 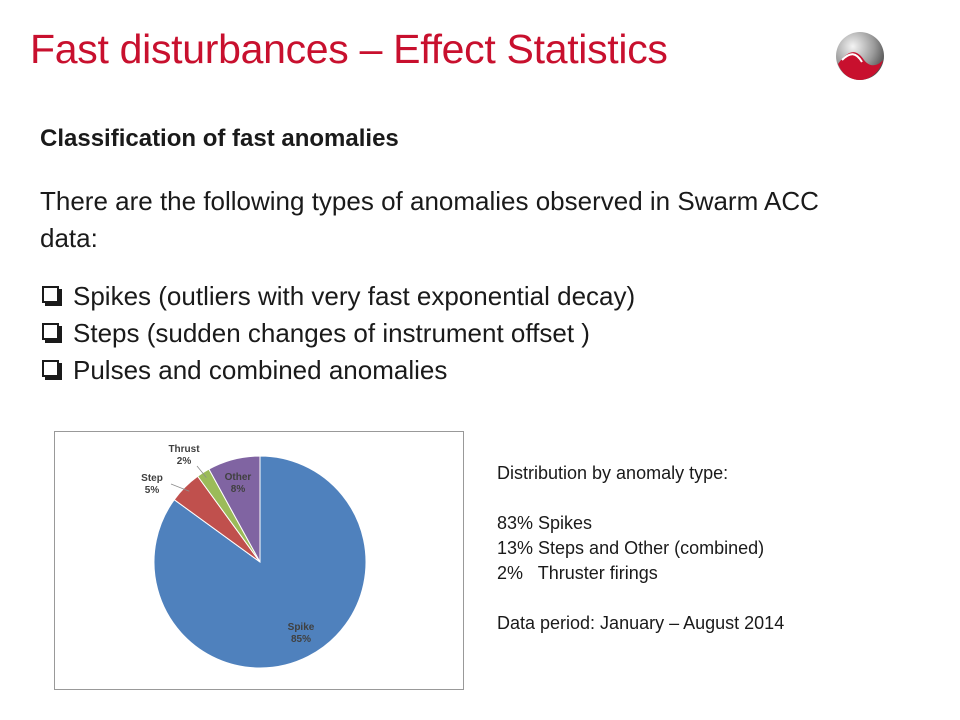 What do you see at coordinates (545, 523) in the screenshot?
I see `distribution-line: 83% Spikes` at bounding box center [545, 523].